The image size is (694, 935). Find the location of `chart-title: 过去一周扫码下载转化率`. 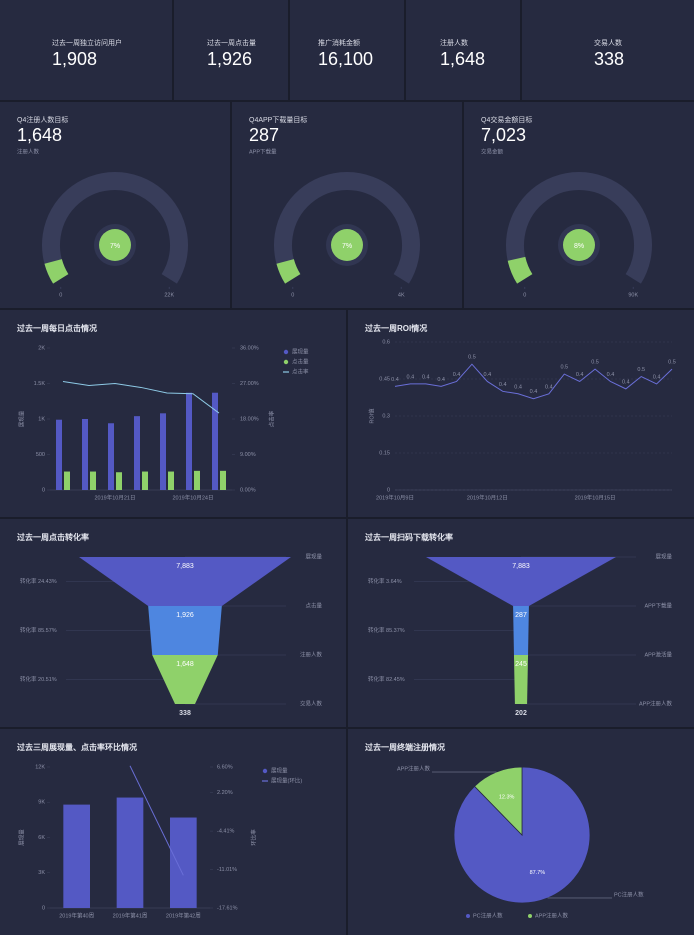

chart-title: 过去一周扫码下载转化率 is located at coordinates (409, 537).